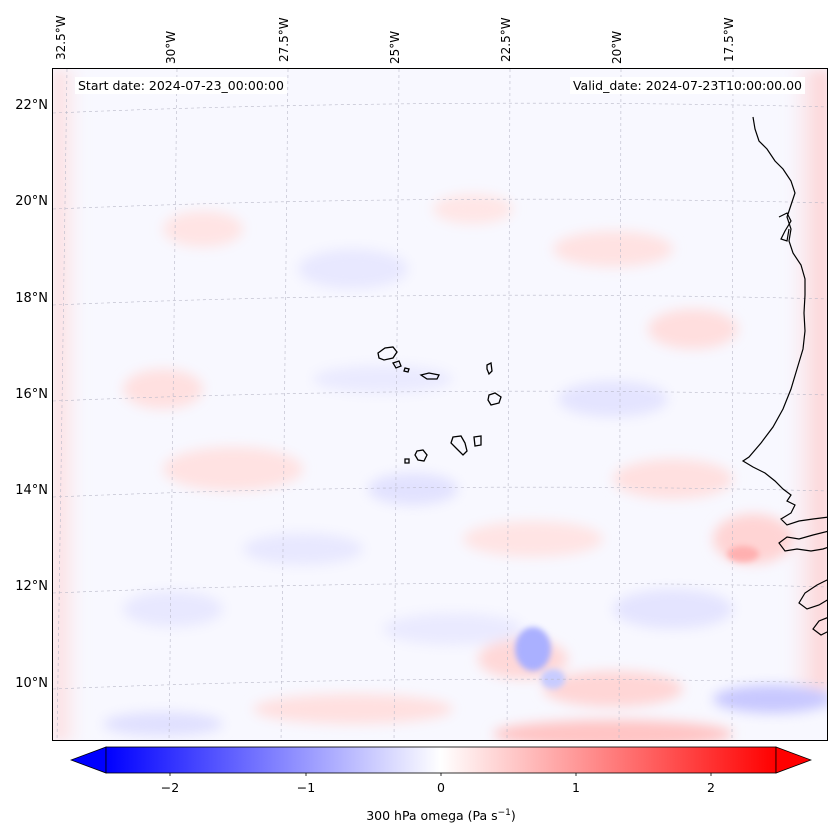 Image resolution: width=837 pixels, height=839 pixels. Describe the element at coordinates (31, 298) in the screenshot. I see `lat-label-18n: 18°N` at that location.